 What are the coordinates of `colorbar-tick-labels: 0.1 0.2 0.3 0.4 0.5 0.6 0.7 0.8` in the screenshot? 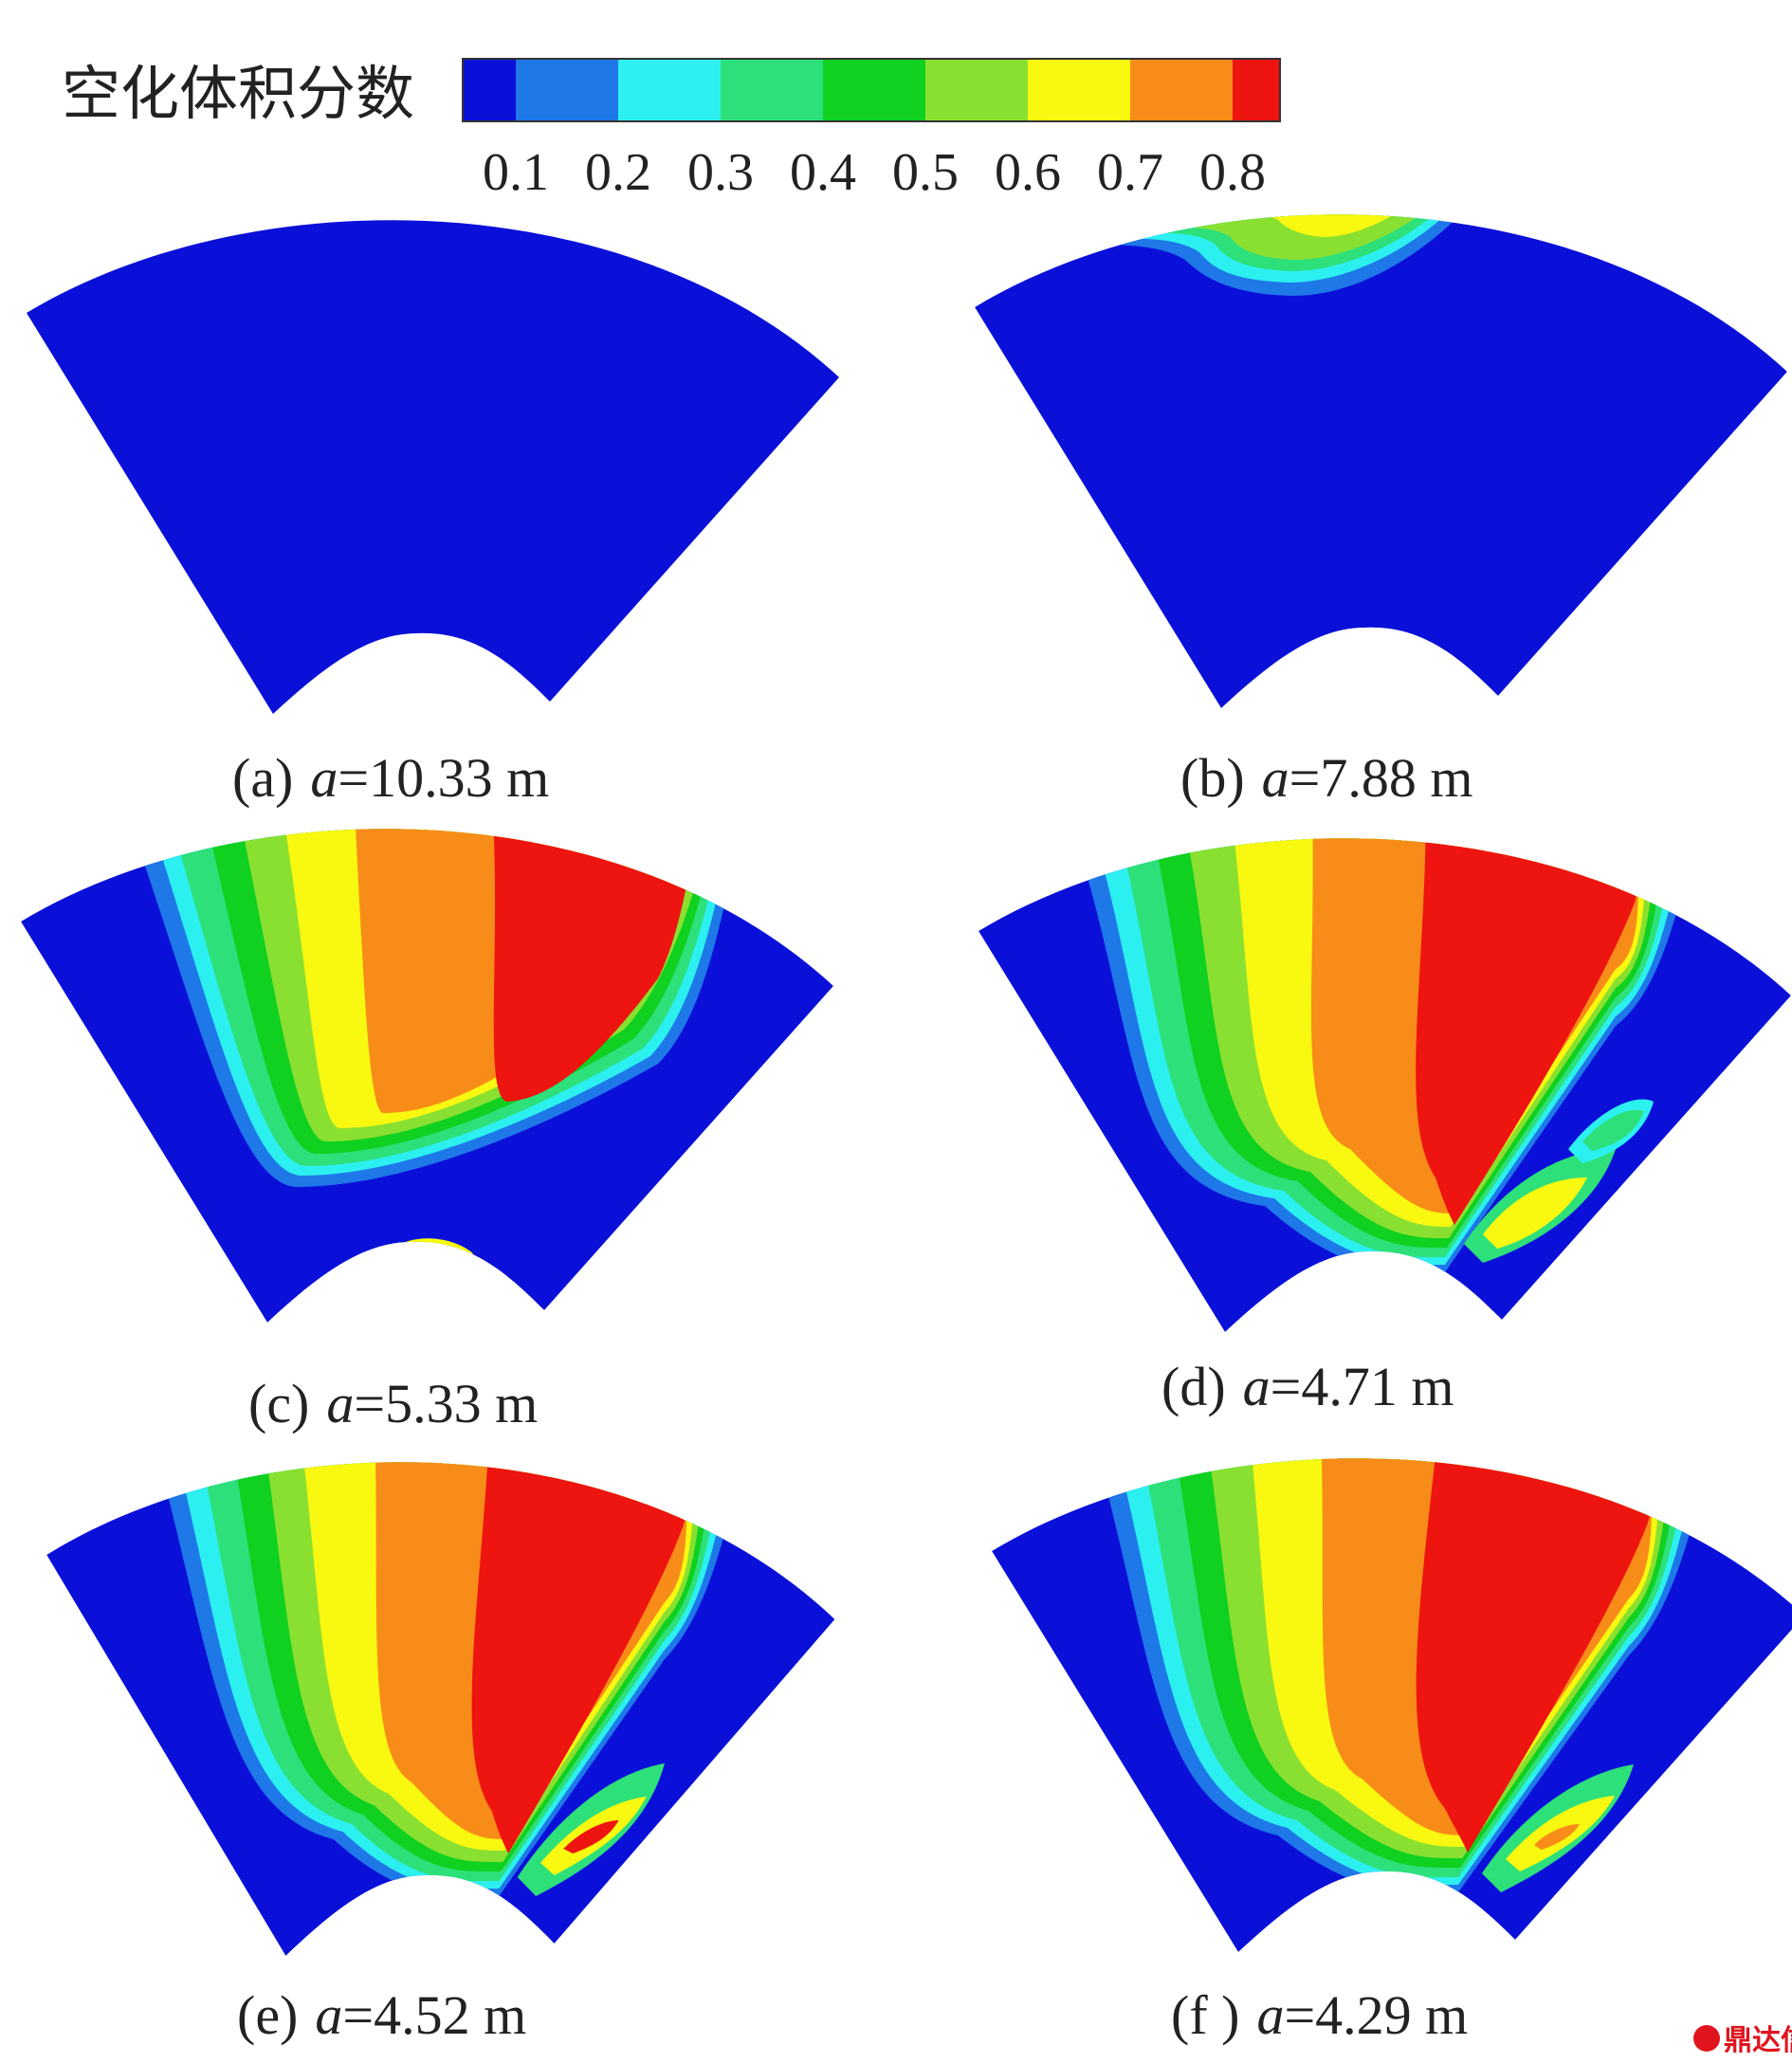 It's located at (874, 173).